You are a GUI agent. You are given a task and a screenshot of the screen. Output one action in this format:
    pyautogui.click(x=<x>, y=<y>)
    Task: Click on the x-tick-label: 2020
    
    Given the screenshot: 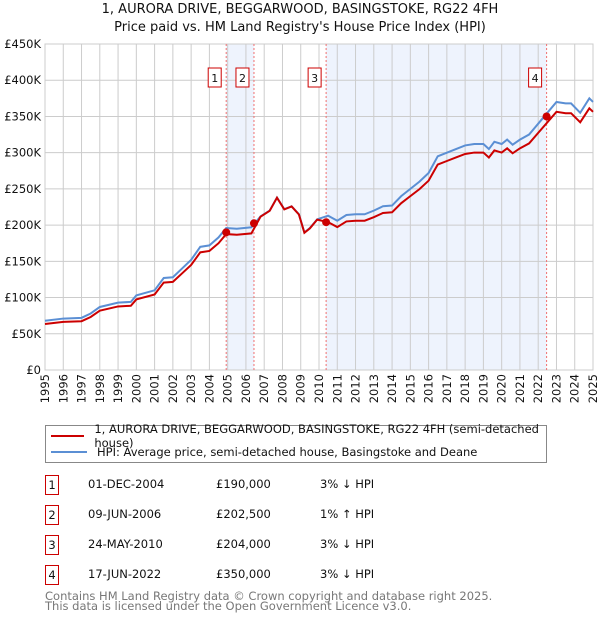 What is the action you would take?
    pyautogui.click(x=502, y=388)
    